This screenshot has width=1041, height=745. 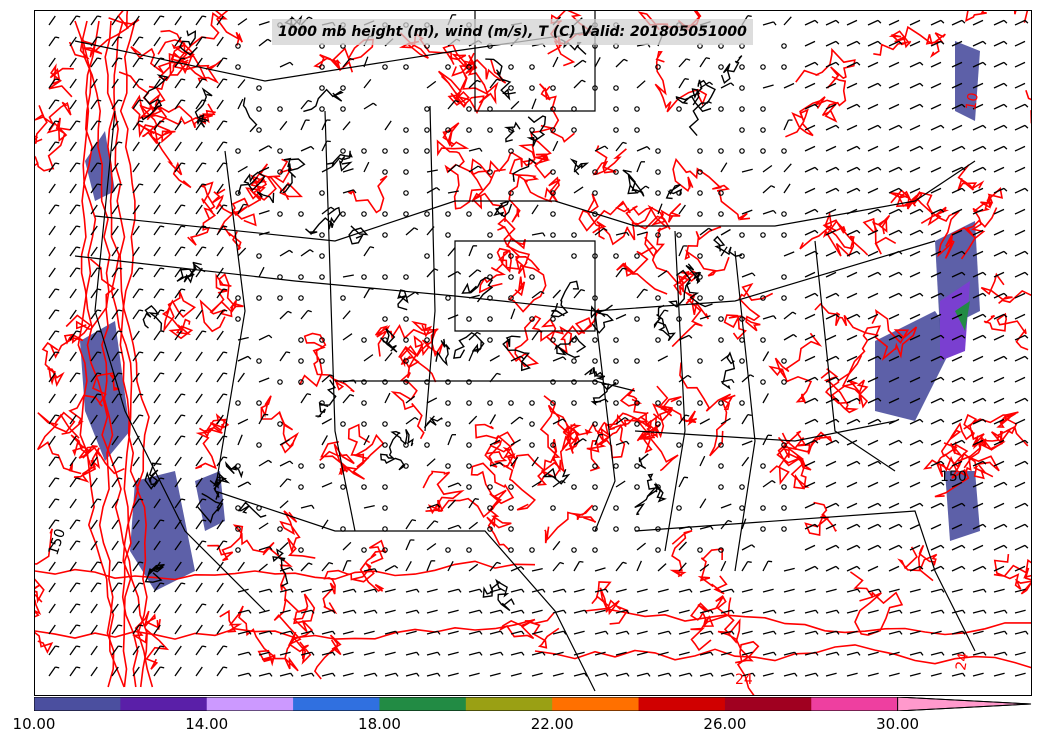 I want to click on colorbar-tick-label: 22.00, so click(x=552, y=724).